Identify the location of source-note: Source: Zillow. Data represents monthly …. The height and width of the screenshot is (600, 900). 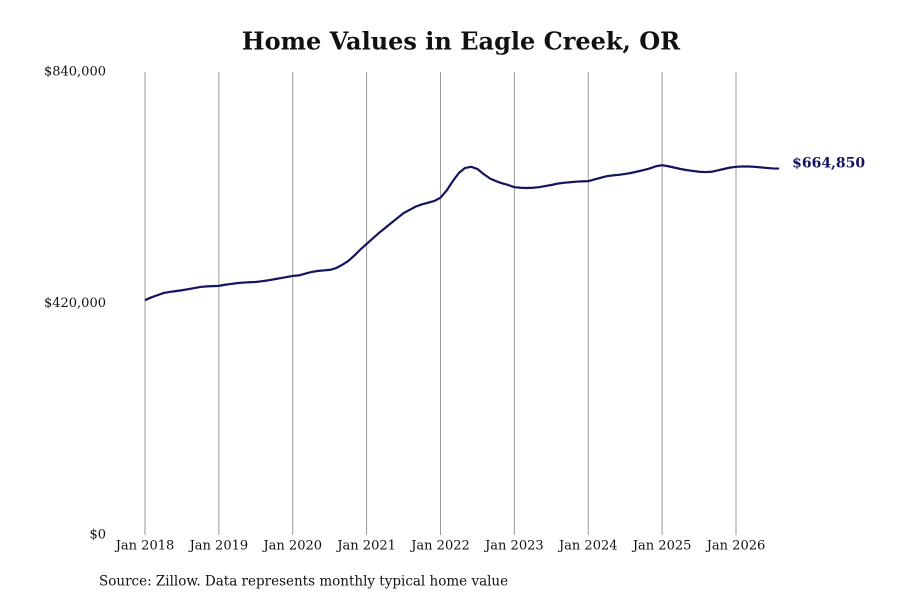
(303, 582).